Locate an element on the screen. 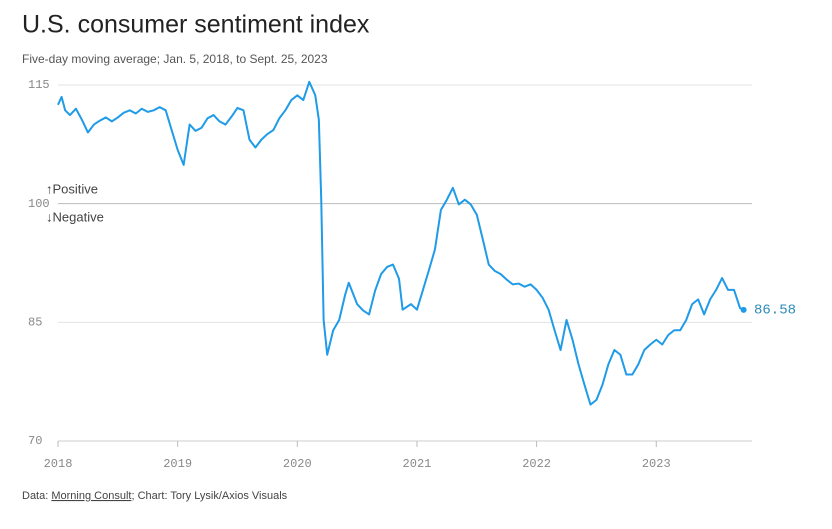 The height and width of the screenshot is (529, 832). end-label: 86.58 is located at coordinates (775, 311).